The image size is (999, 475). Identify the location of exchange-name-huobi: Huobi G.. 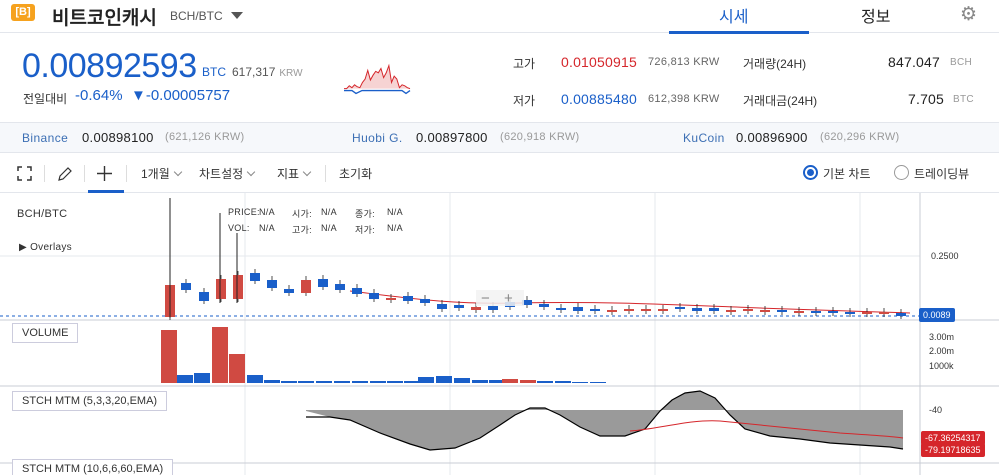
(377, 138).